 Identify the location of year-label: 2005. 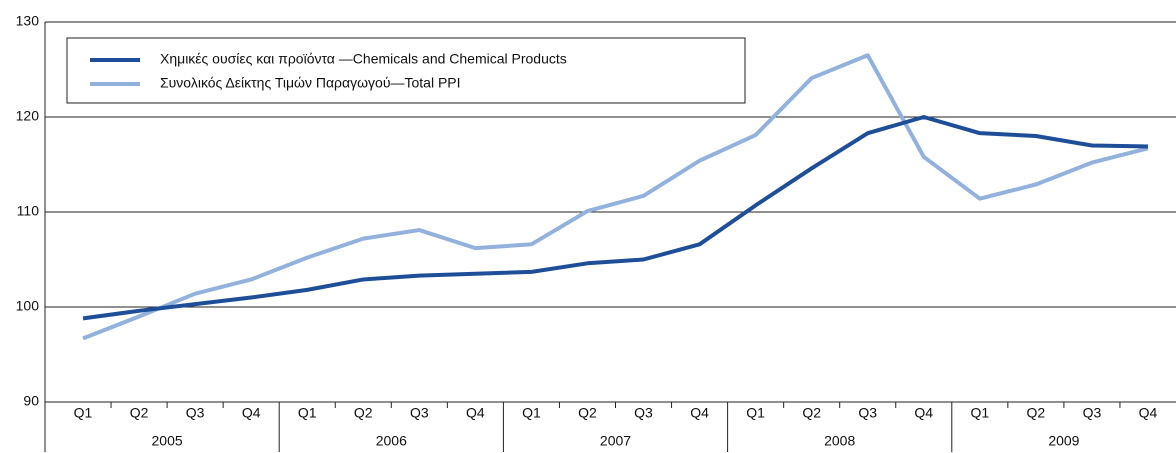
(167, 441).